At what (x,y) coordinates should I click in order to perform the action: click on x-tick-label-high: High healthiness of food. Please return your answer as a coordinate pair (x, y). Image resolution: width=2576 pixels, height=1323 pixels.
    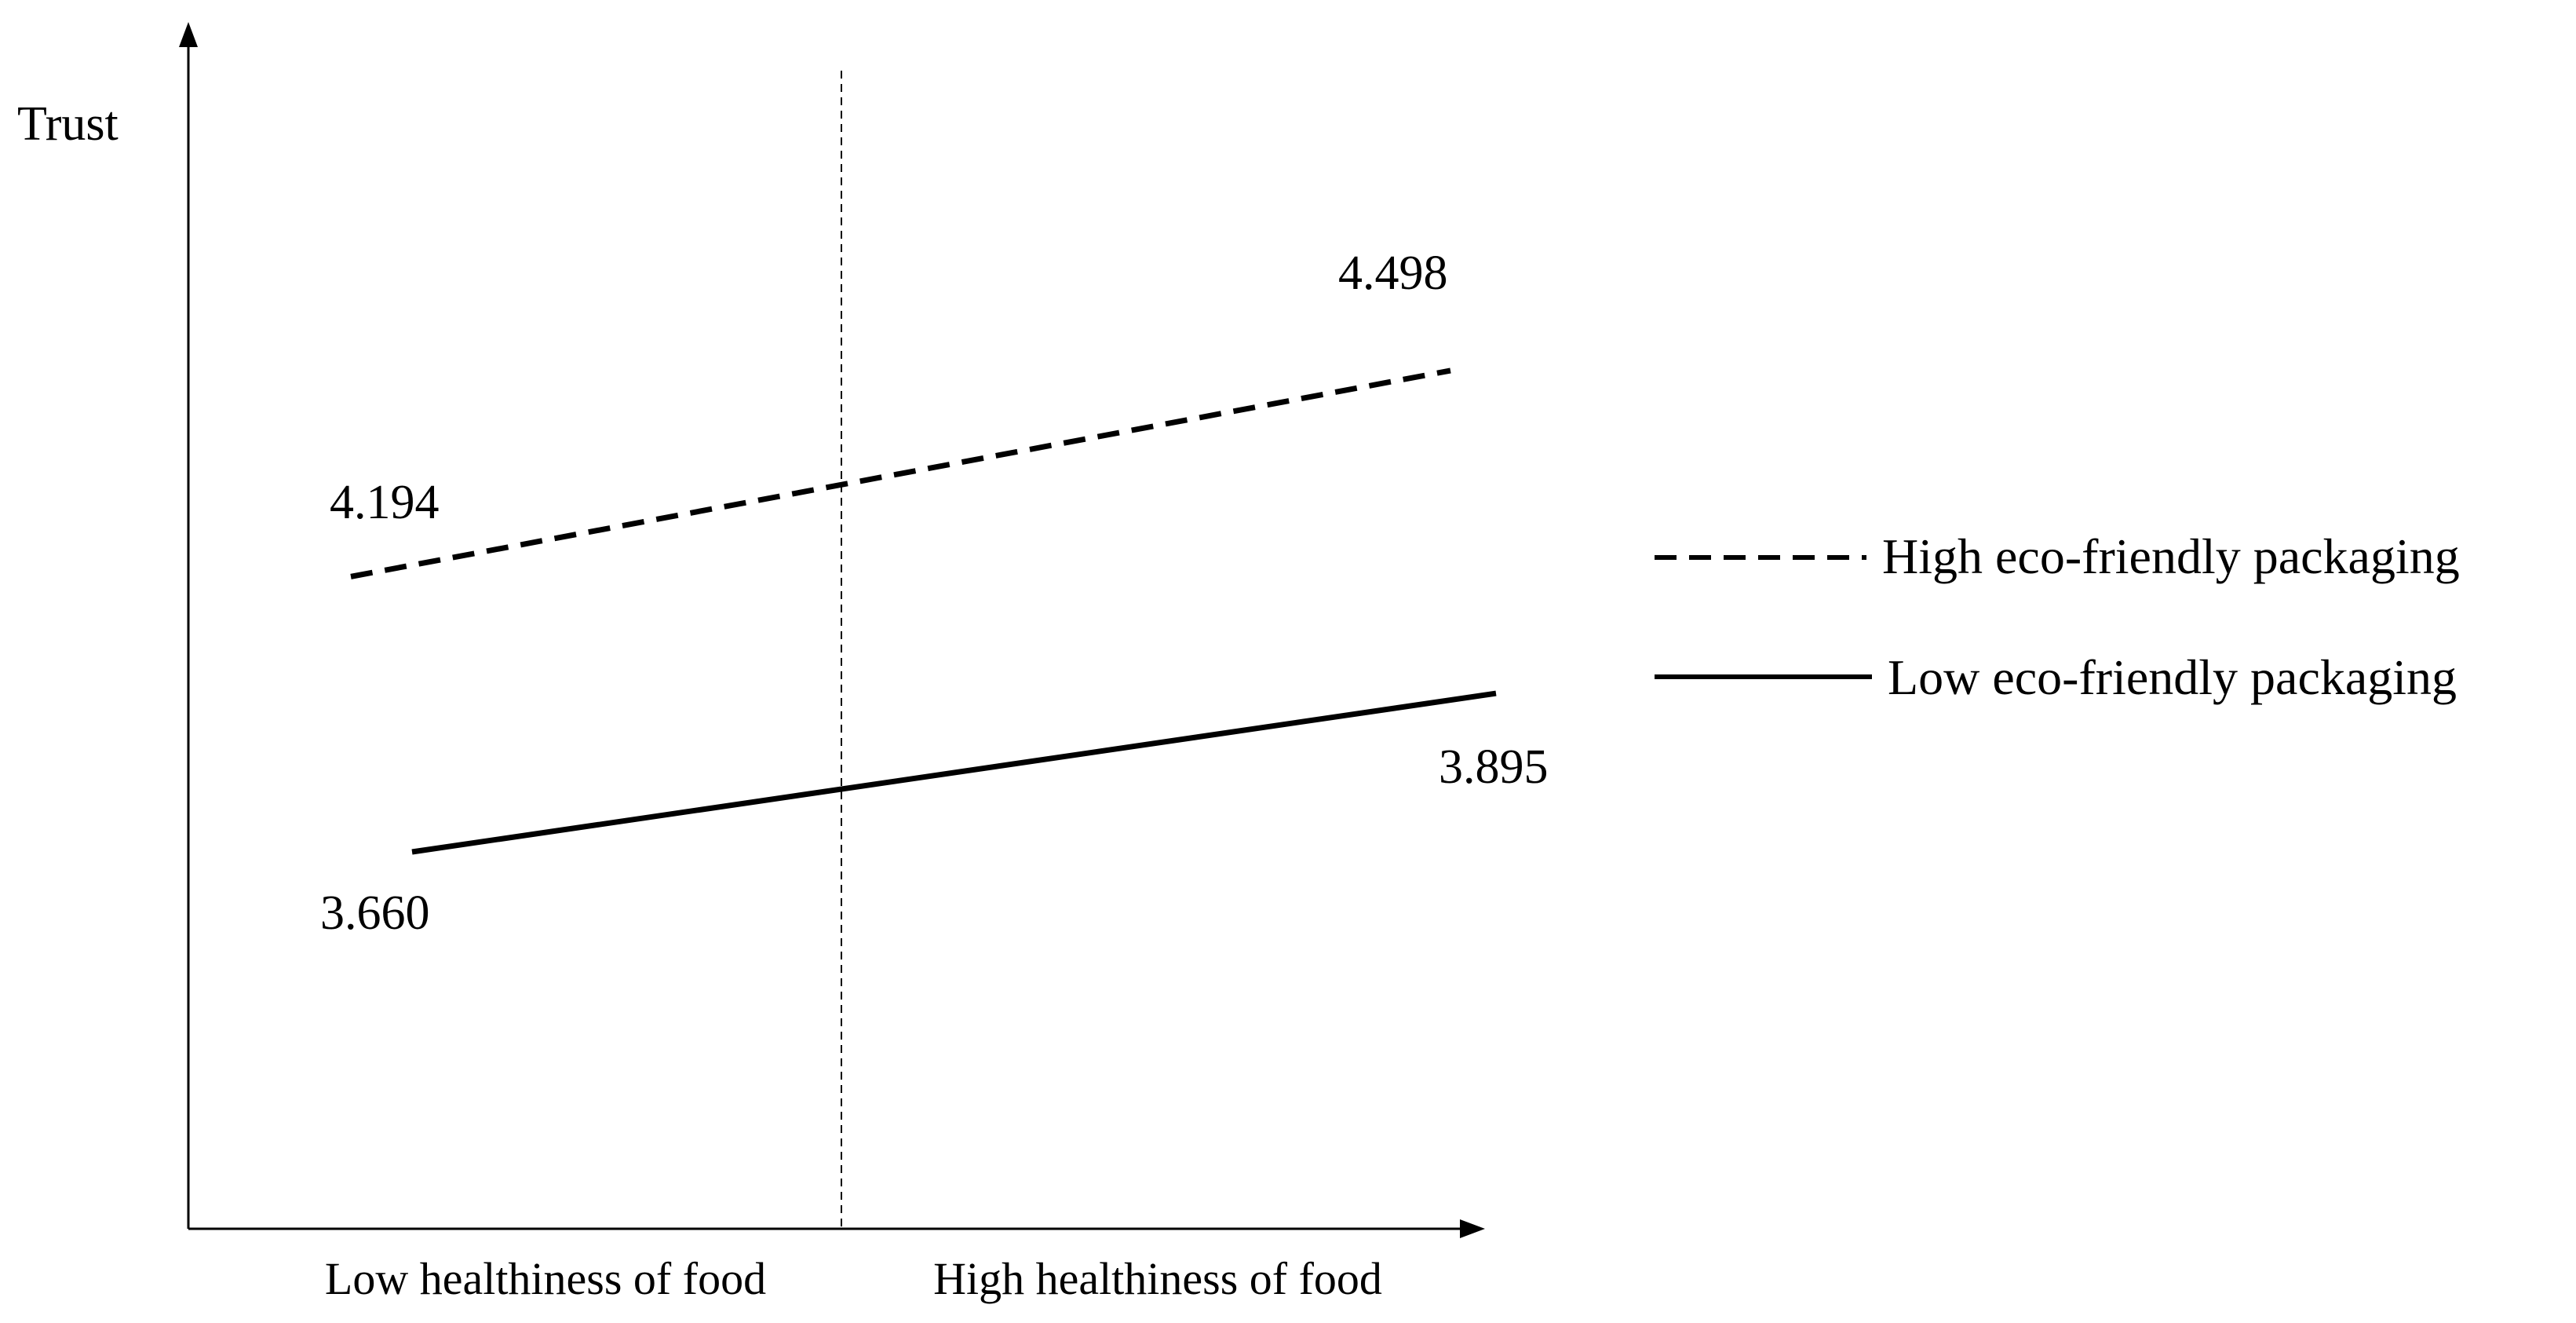
    Looking at the image, I should click on (1157, 1278).